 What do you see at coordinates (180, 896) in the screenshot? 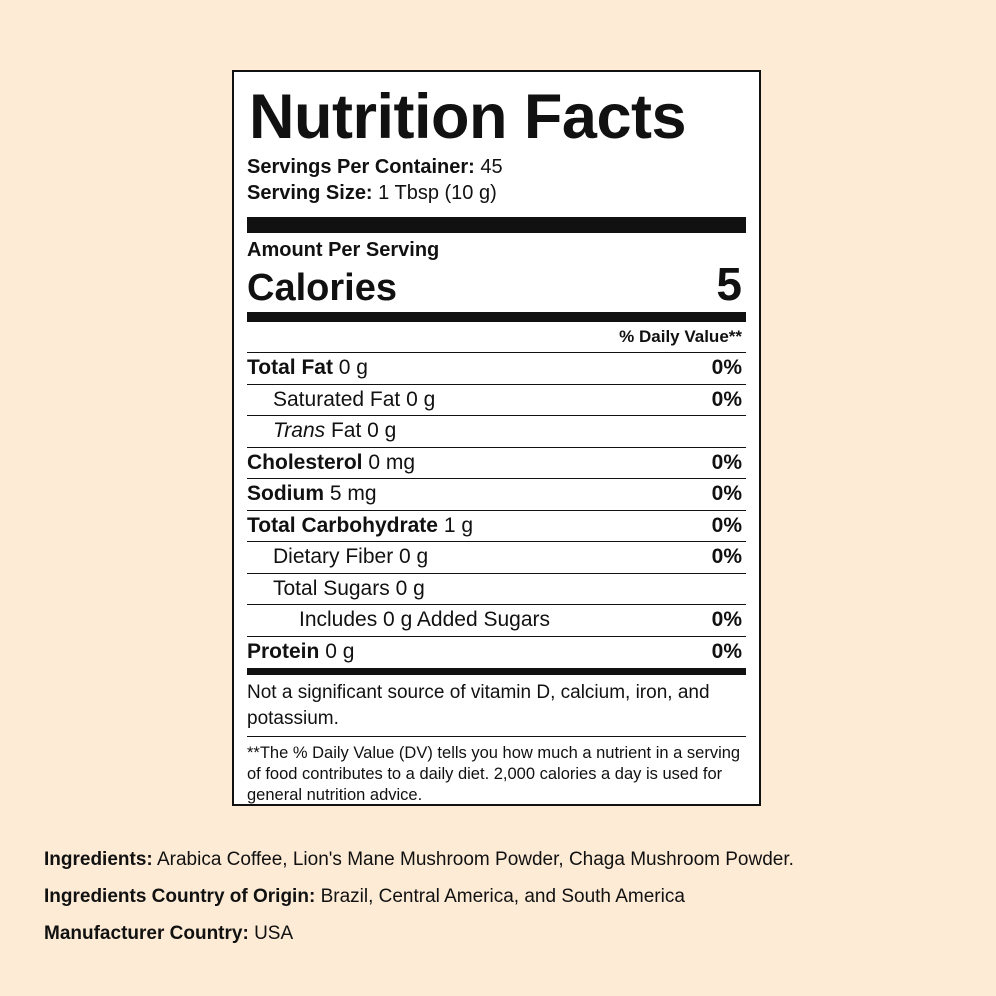
I see `origin-label: Ingredients Country of Origin:` at bounding box center [180, 896].